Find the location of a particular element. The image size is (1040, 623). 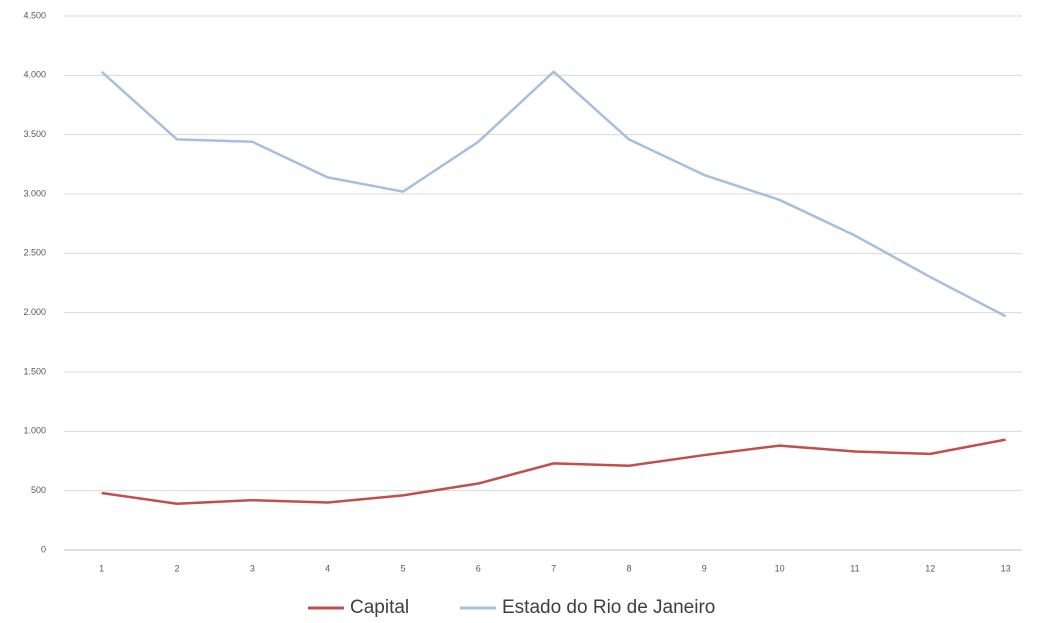

y-tick-label: 2.000 is located at coordinates (34, 312).